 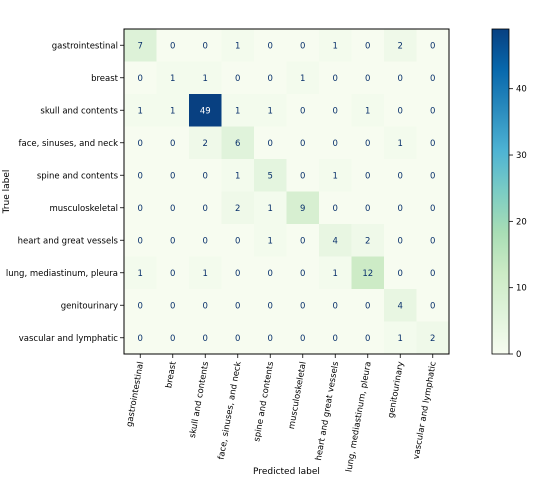 What do you see at coordinates (500, 191) in the screenshot?
I see `colorbar` at bounding box center [500, 191].